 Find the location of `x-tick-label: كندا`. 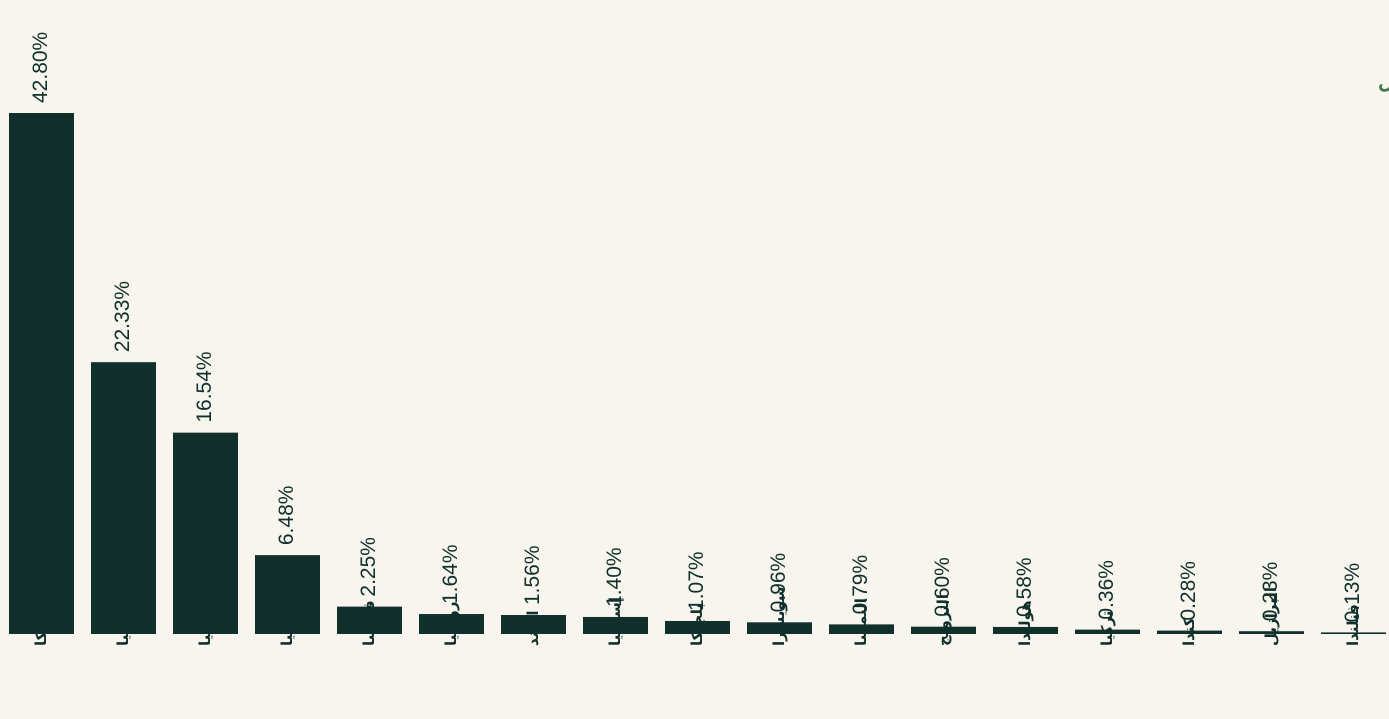

x-tick-label: كندا is located at coordinates (1189, 631).